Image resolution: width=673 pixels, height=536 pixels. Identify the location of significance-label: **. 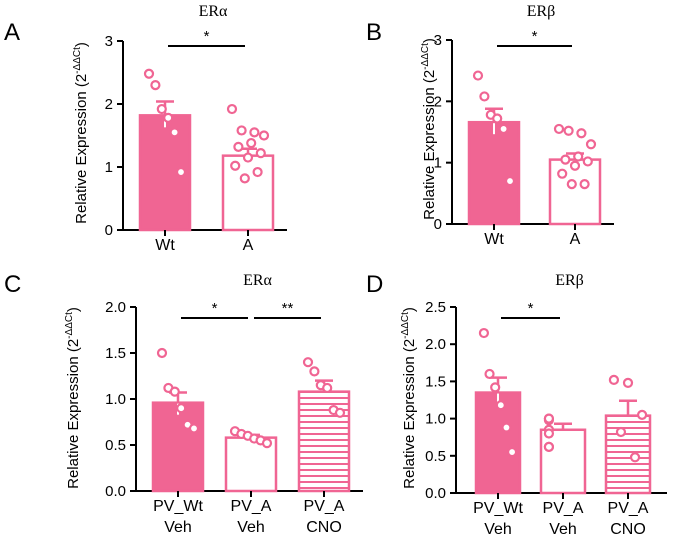
(288, 308).